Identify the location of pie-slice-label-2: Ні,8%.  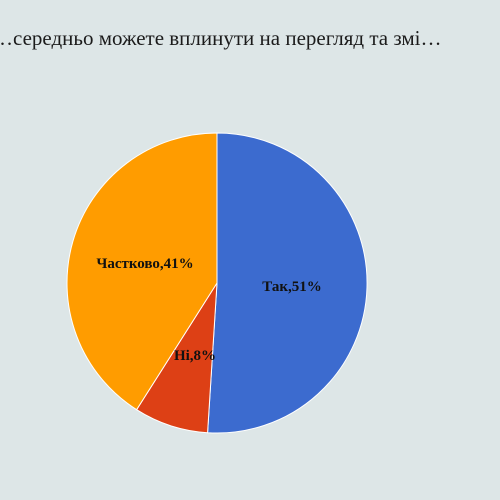
(195, 356).